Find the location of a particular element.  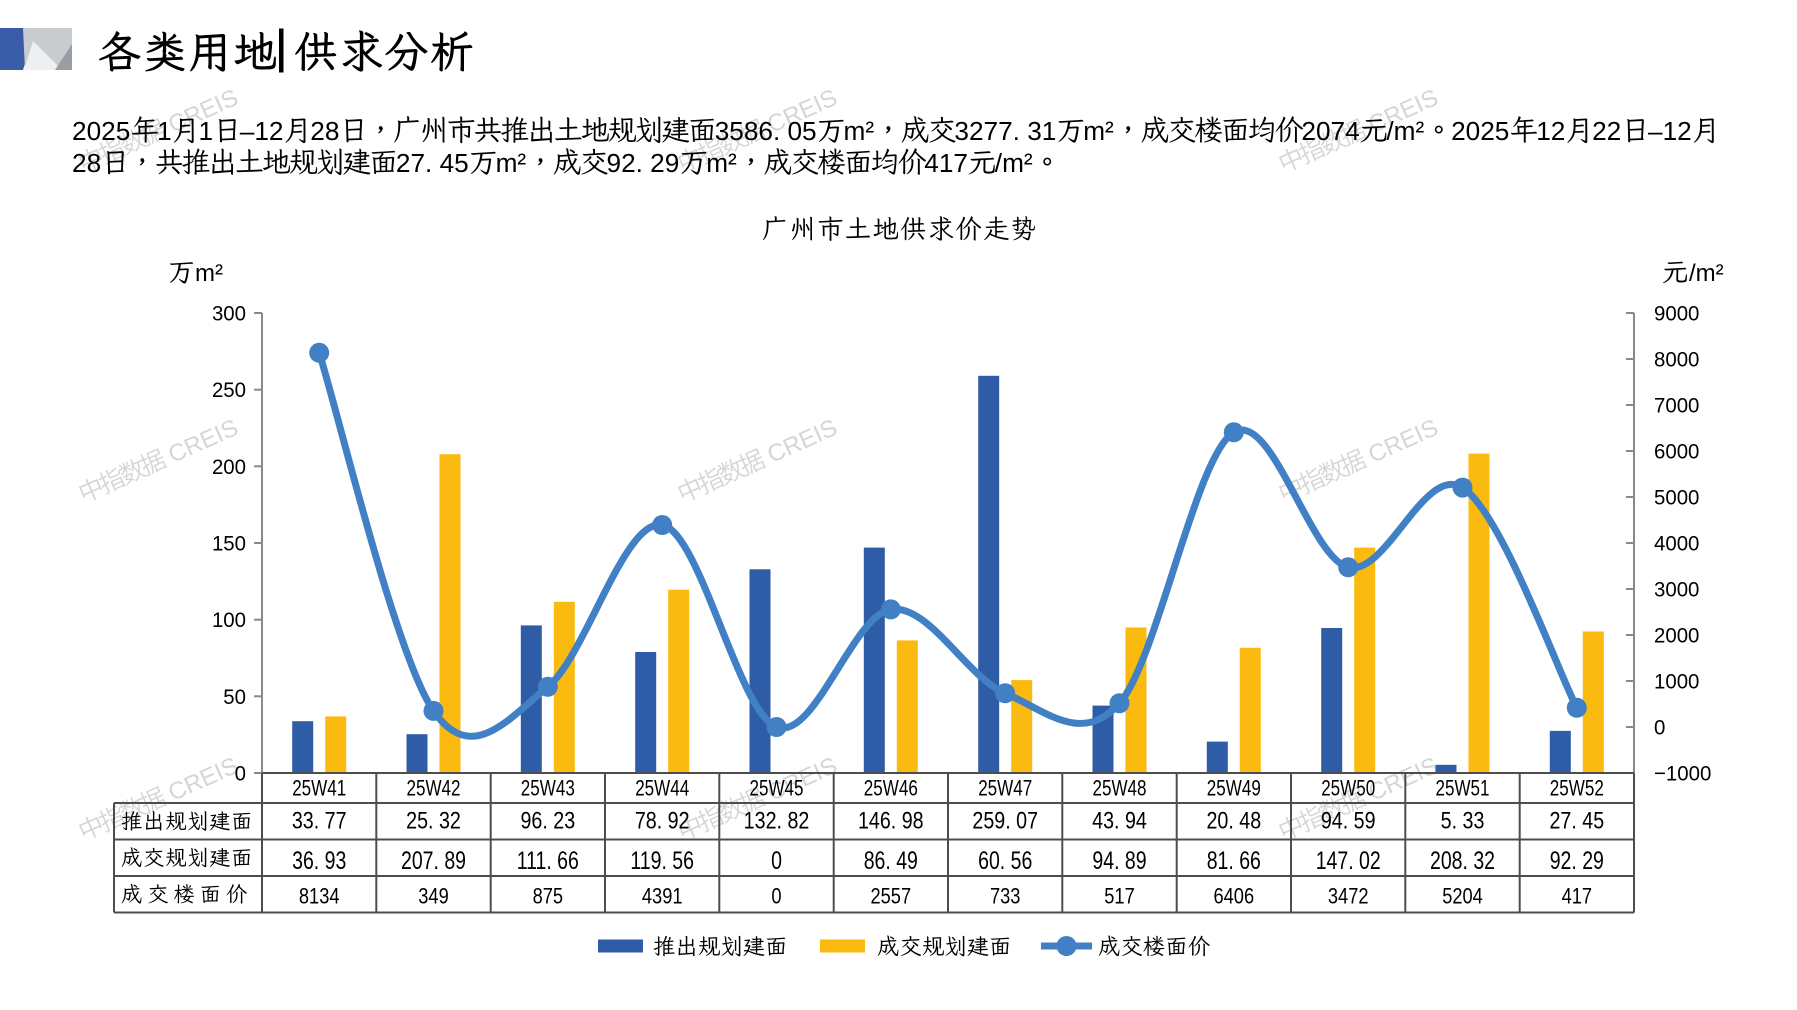

svg-text: 5. 33 is located at coordinates (1463, 820).